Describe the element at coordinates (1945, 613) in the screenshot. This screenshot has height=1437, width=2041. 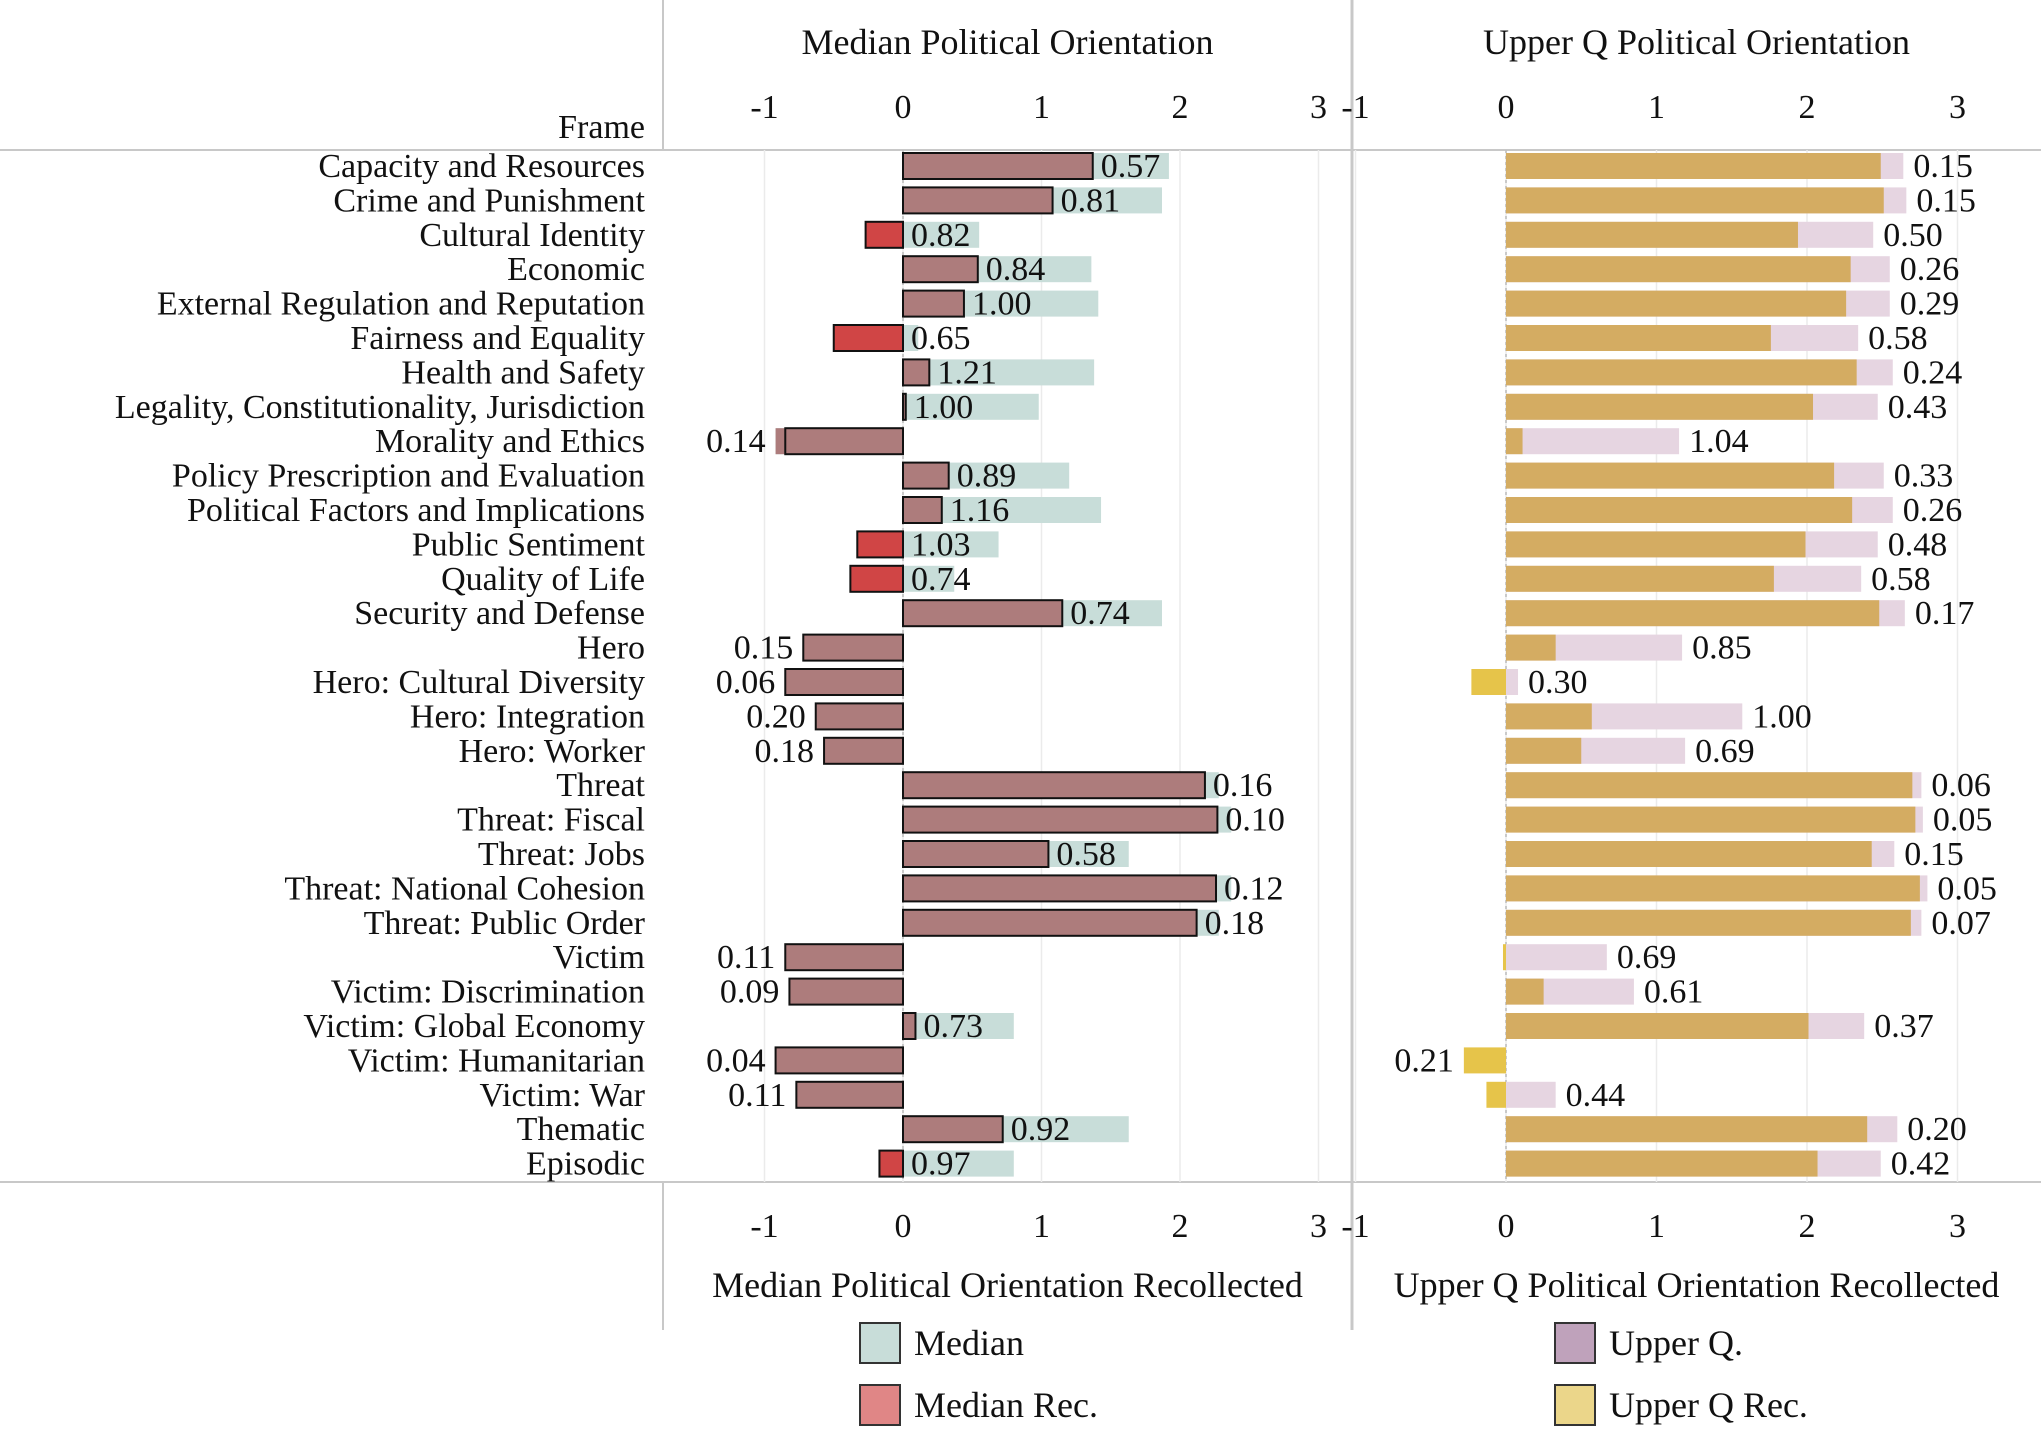
I see `value-label: 0.17` at that location.